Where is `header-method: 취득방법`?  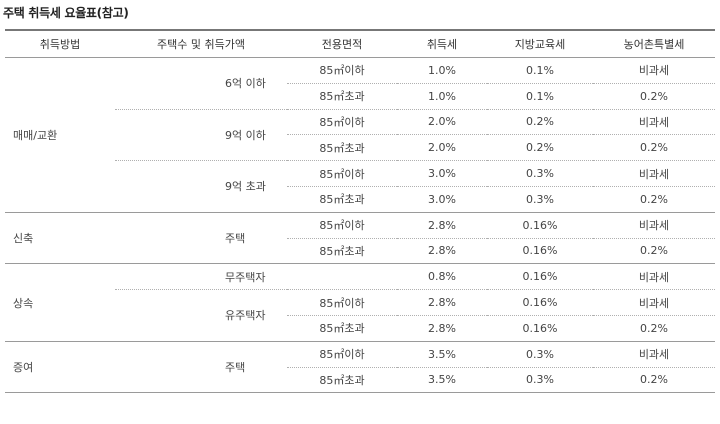
header-method: 취득방법 is located at coordinates (60, 43).